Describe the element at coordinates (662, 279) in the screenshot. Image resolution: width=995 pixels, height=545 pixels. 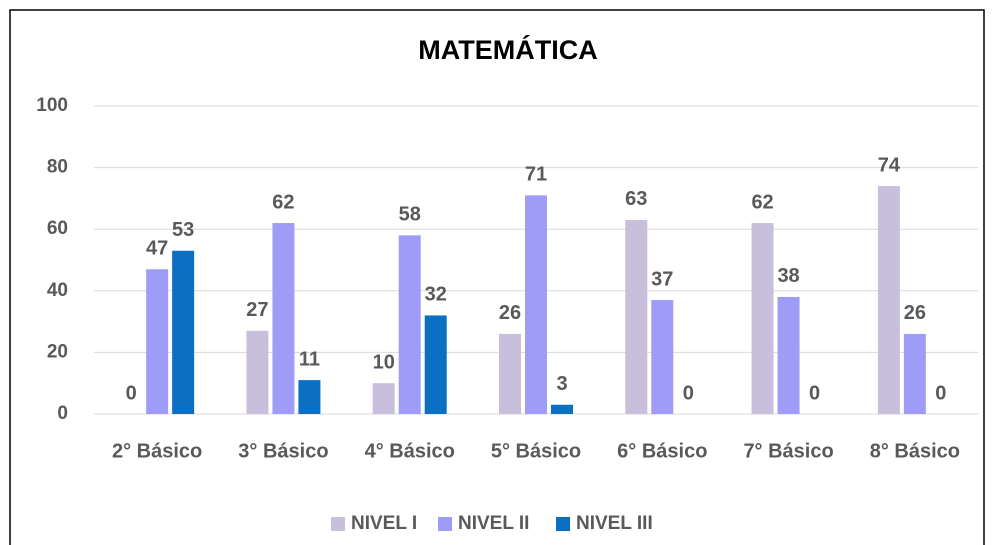
I see `data-label: 37` at that location.